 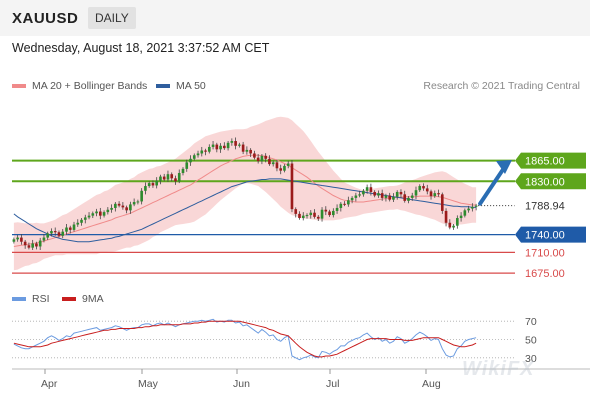 What do you see at coordinates (550, 234) in the screenshot?
I see `level-label-2-tag` at bounding box center [550, 234].